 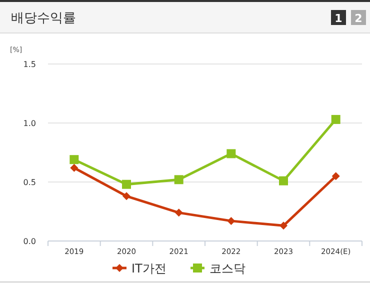 I want to click on legend-label: IT가전, so click(x=149, y=269).